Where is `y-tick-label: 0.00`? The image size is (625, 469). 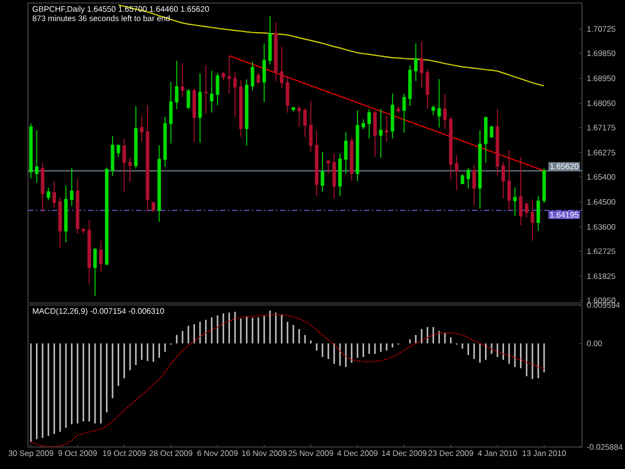
y-tick-label: 0.00 is located at coordinates (594, 343).